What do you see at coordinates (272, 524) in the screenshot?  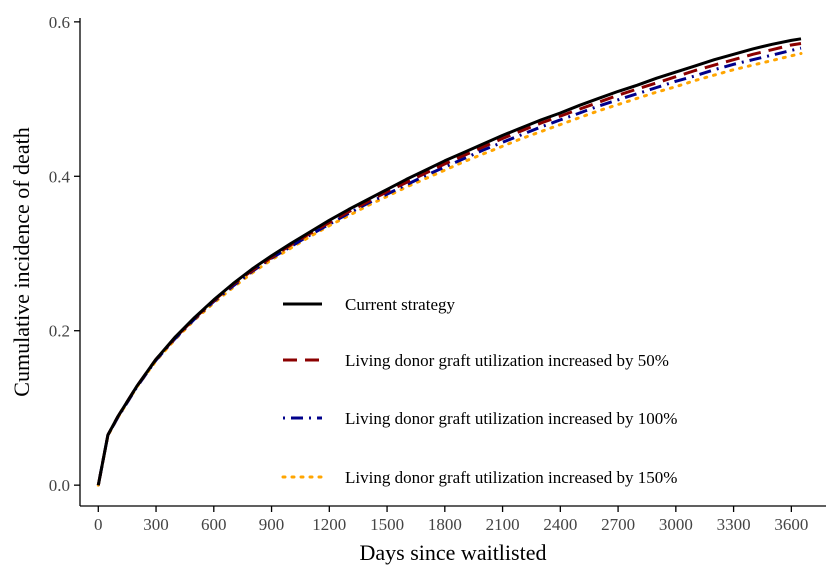 I see `x-tick-label: 900` at bounding box center [272, 524].